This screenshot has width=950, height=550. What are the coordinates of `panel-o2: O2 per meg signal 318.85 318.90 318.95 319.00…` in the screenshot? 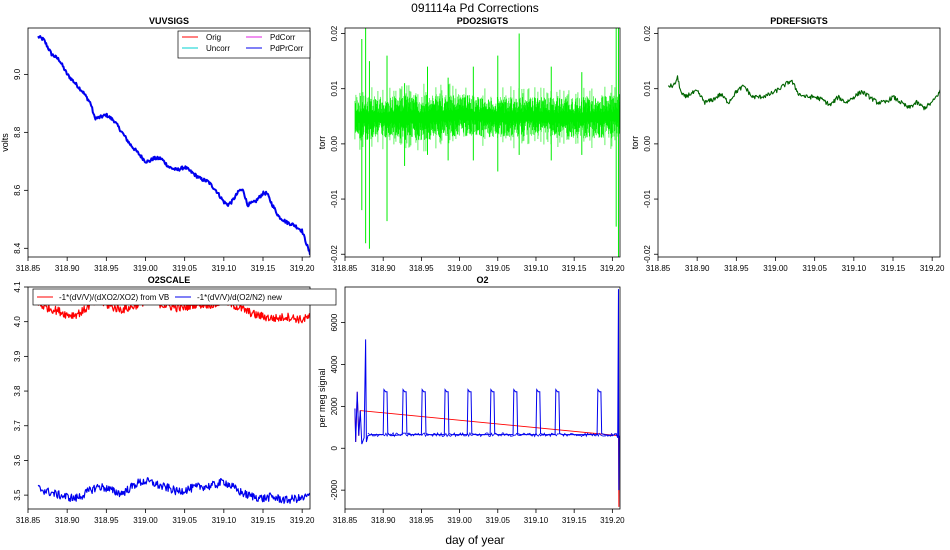 It's located at (471, 400).